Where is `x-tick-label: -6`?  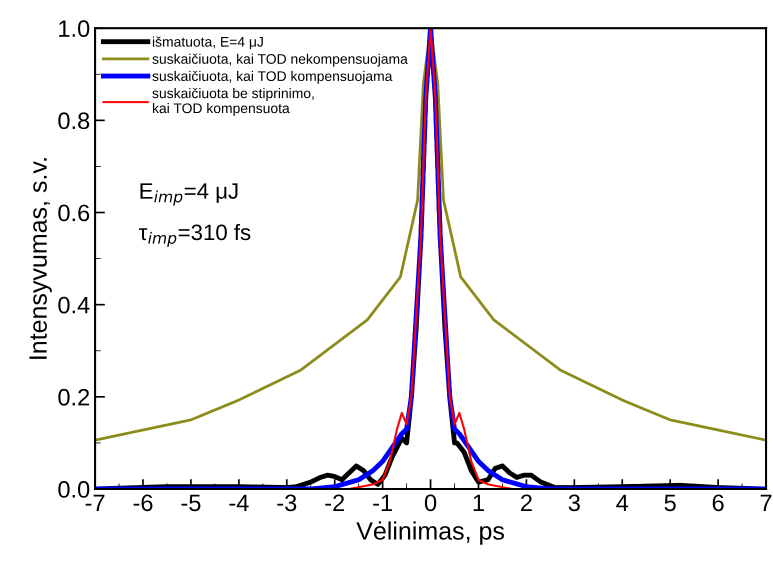 x-tick-label: -6 is located at coordinates (143, 503).